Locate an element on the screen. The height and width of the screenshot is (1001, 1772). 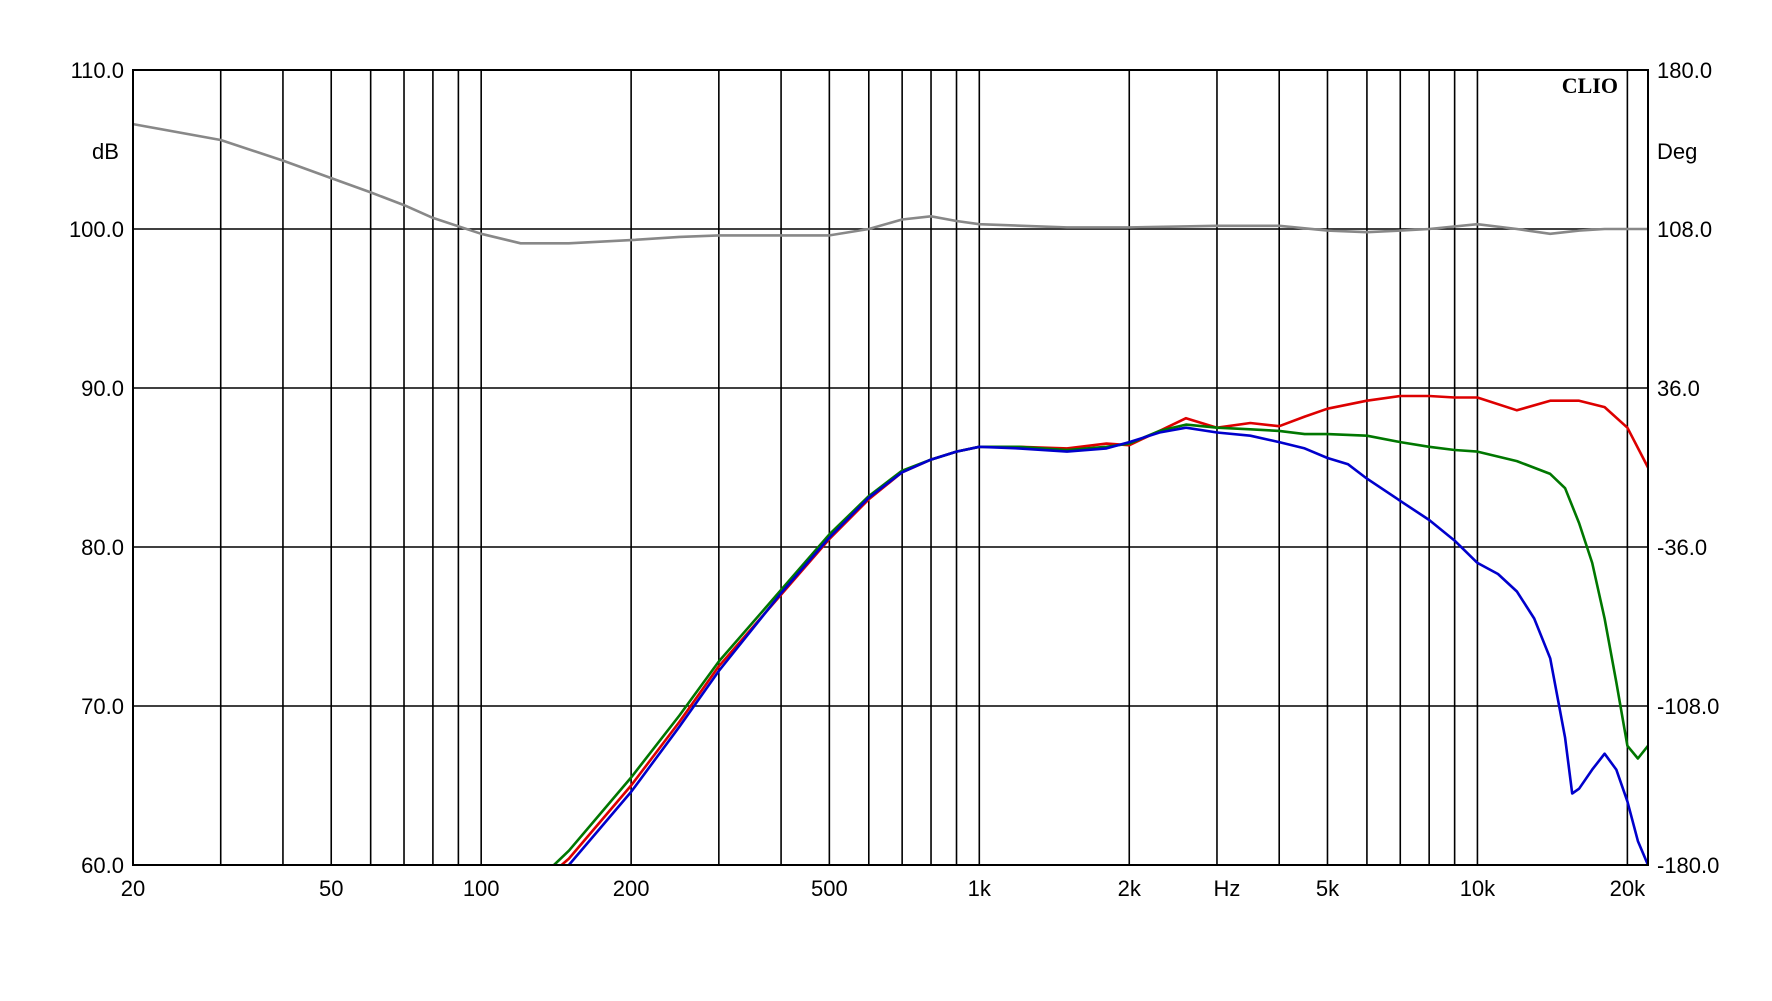
y-tick-label: 80.0 is located at coordinates (102, 547).